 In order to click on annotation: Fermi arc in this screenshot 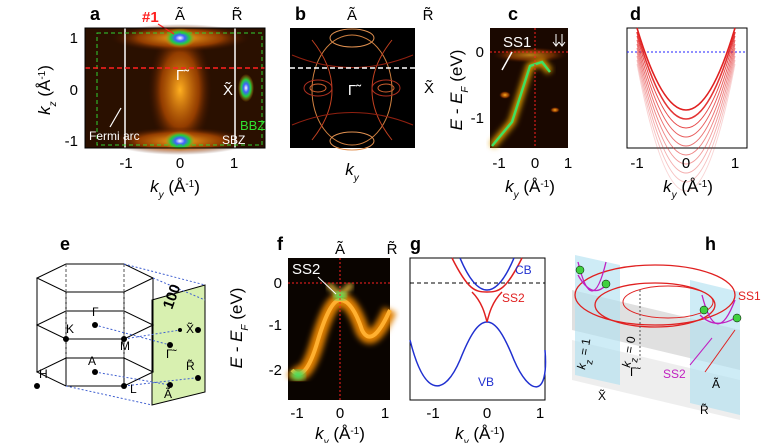, I will do `click(114, 136)`.